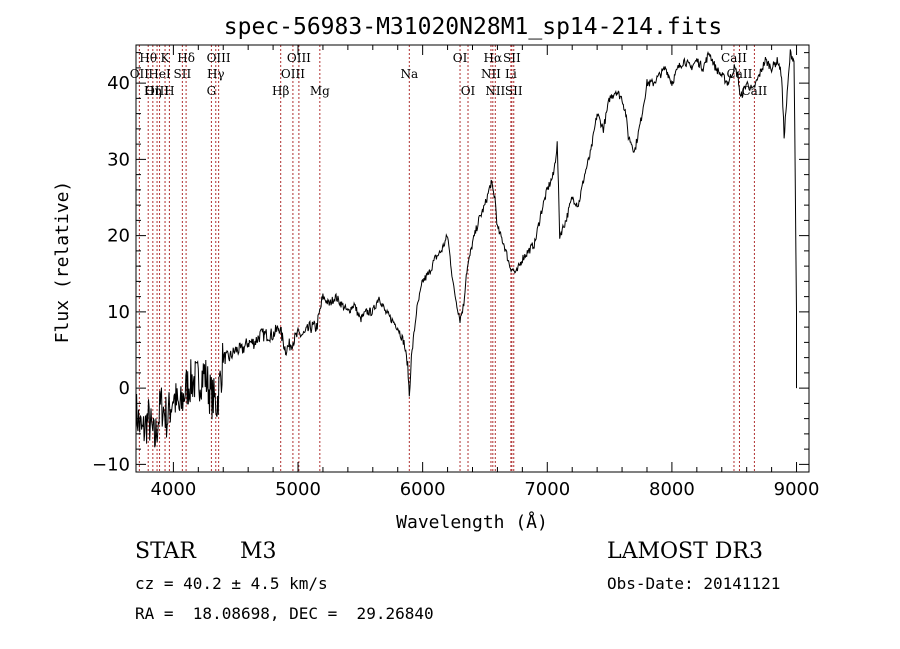 This screenshot has height=649, width=900. Describe the element at coordinates (118, 159) in the screenshot. I see `y-tick-label-30: 30` at that location.